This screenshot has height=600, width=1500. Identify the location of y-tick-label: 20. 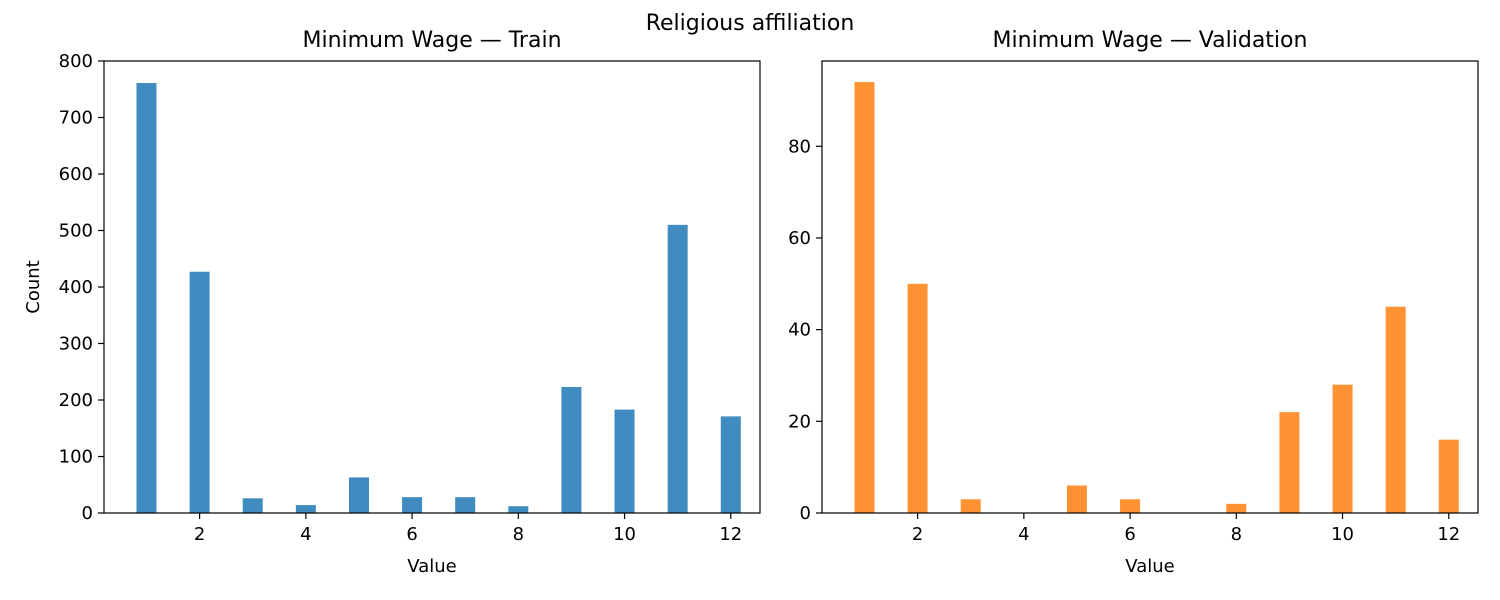
(799, 421).